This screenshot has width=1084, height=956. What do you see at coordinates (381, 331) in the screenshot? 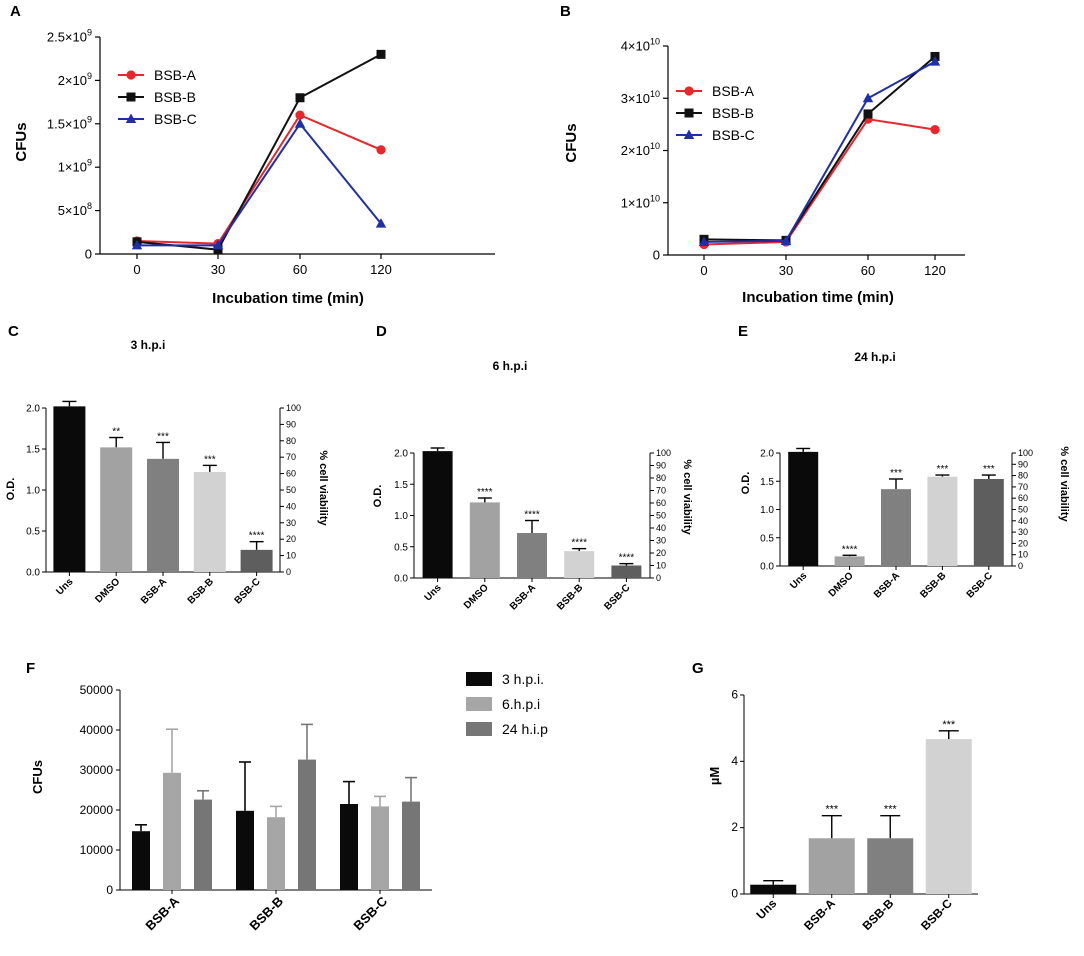
I see `panel-d-letter: D` at bounding box center [381, 331].